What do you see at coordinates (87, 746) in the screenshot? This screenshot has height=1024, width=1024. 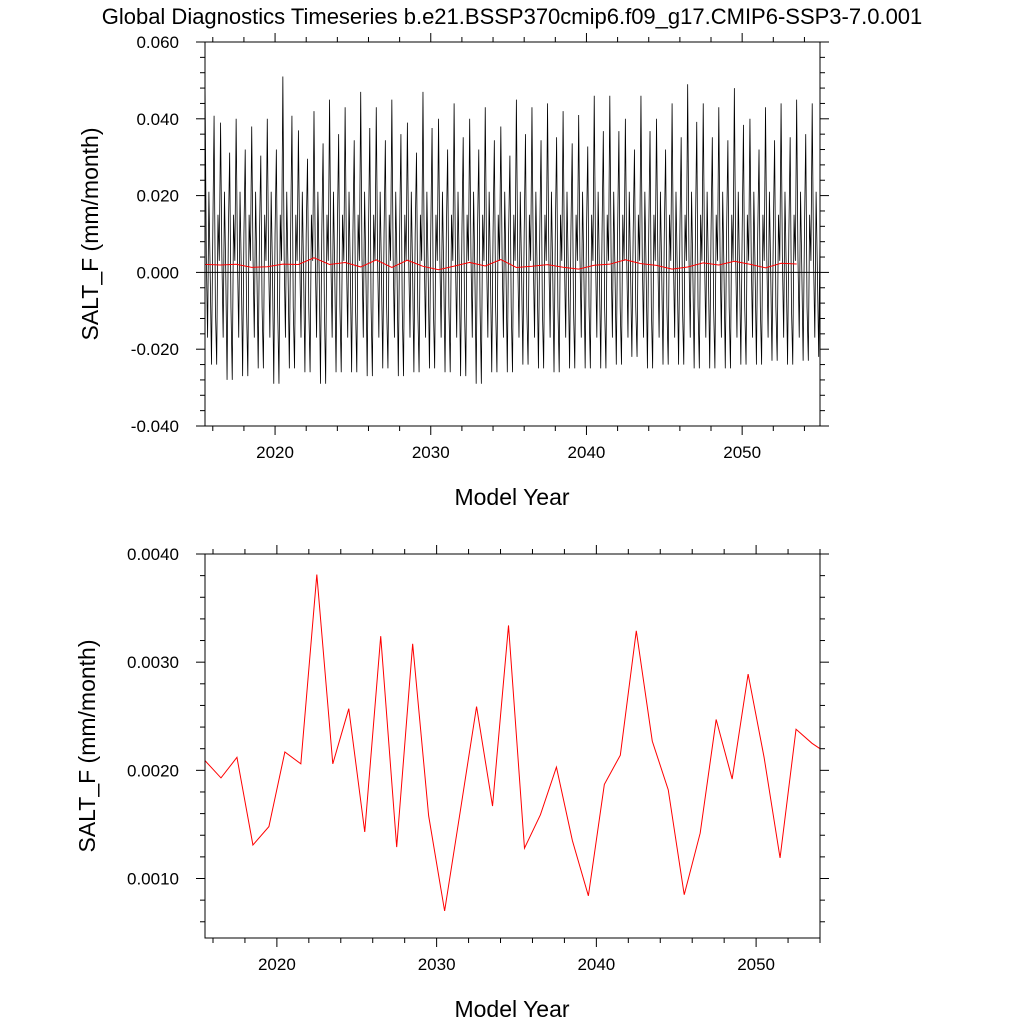 I see `bottom-y-axis-label: SALT_F (mm/month)` at bounding box center [87, 746].